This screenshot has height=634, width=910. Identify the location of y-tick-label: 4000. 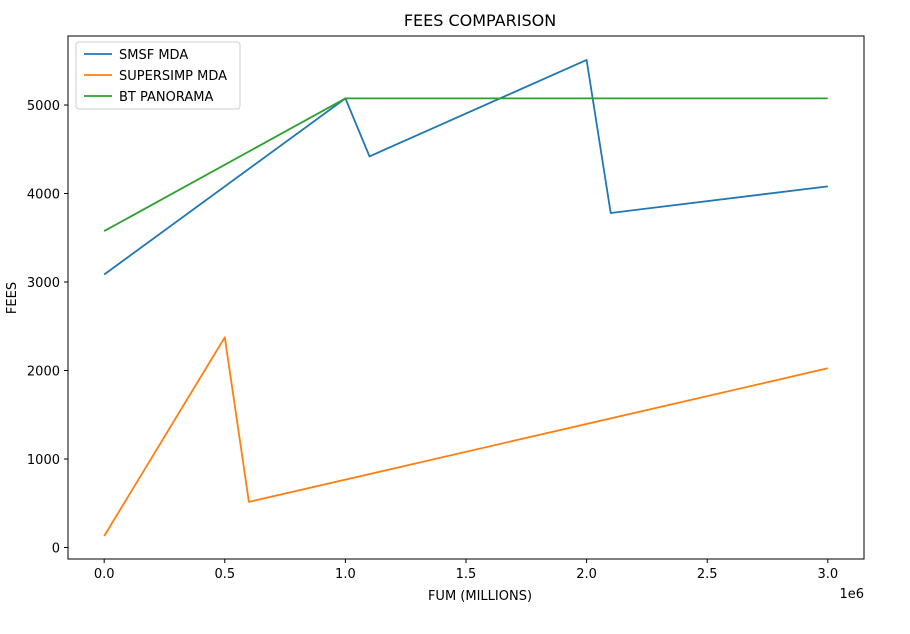
(43, 195).